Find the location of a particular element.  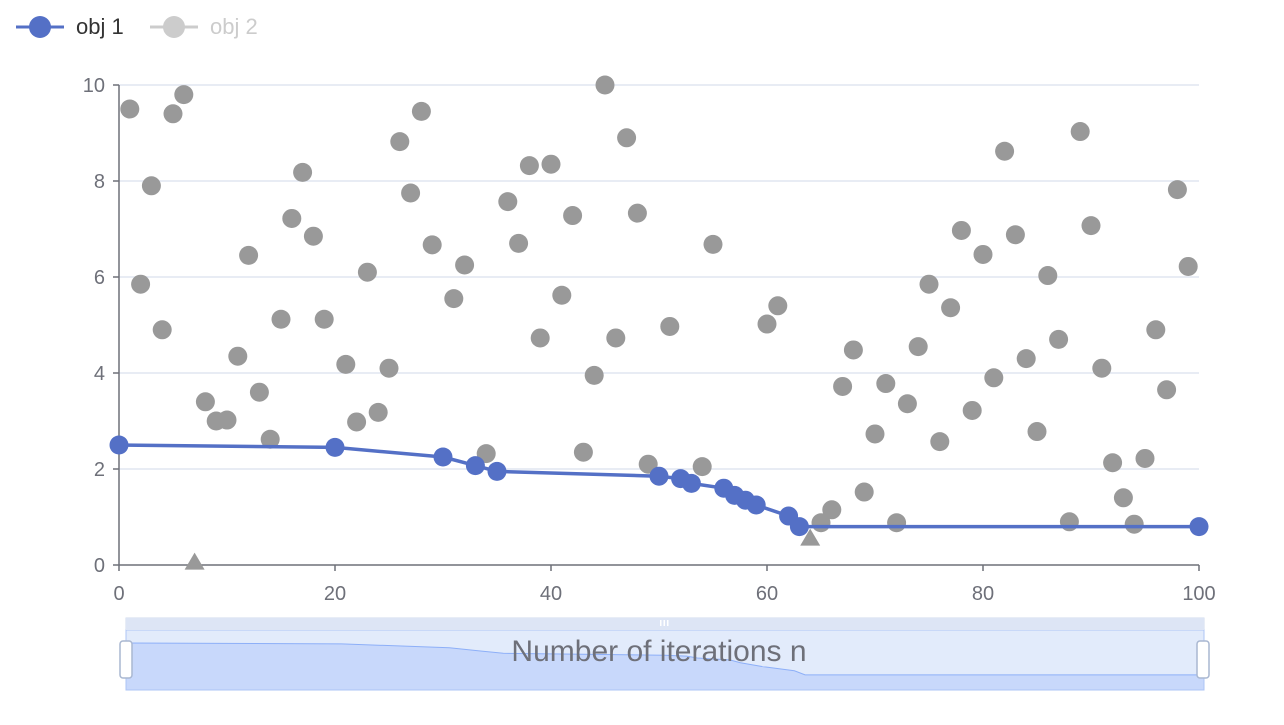

data-zoom-slider: Number of iterations n is located at coordinates (664, 654).